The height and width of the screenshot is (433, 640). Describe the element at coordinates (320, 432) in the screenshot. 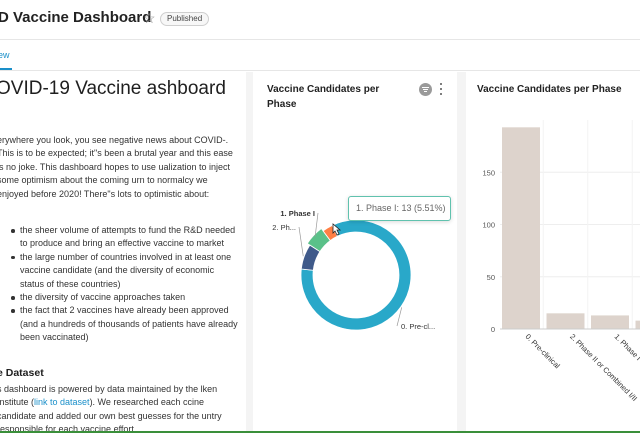

I see `bottom-border` at that location.